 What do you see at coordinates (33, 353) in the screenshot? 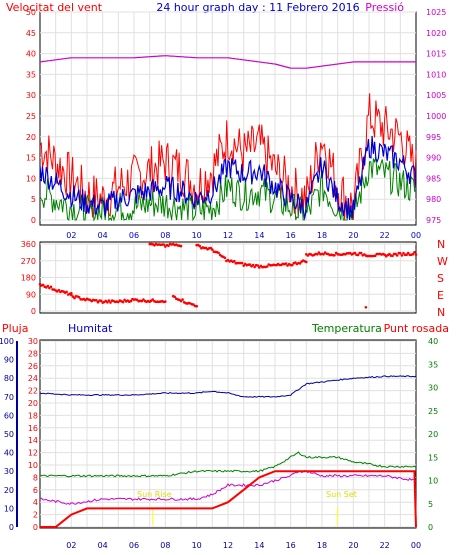
I see `tick-label-rain: 28` at bounding box center [33, 353].